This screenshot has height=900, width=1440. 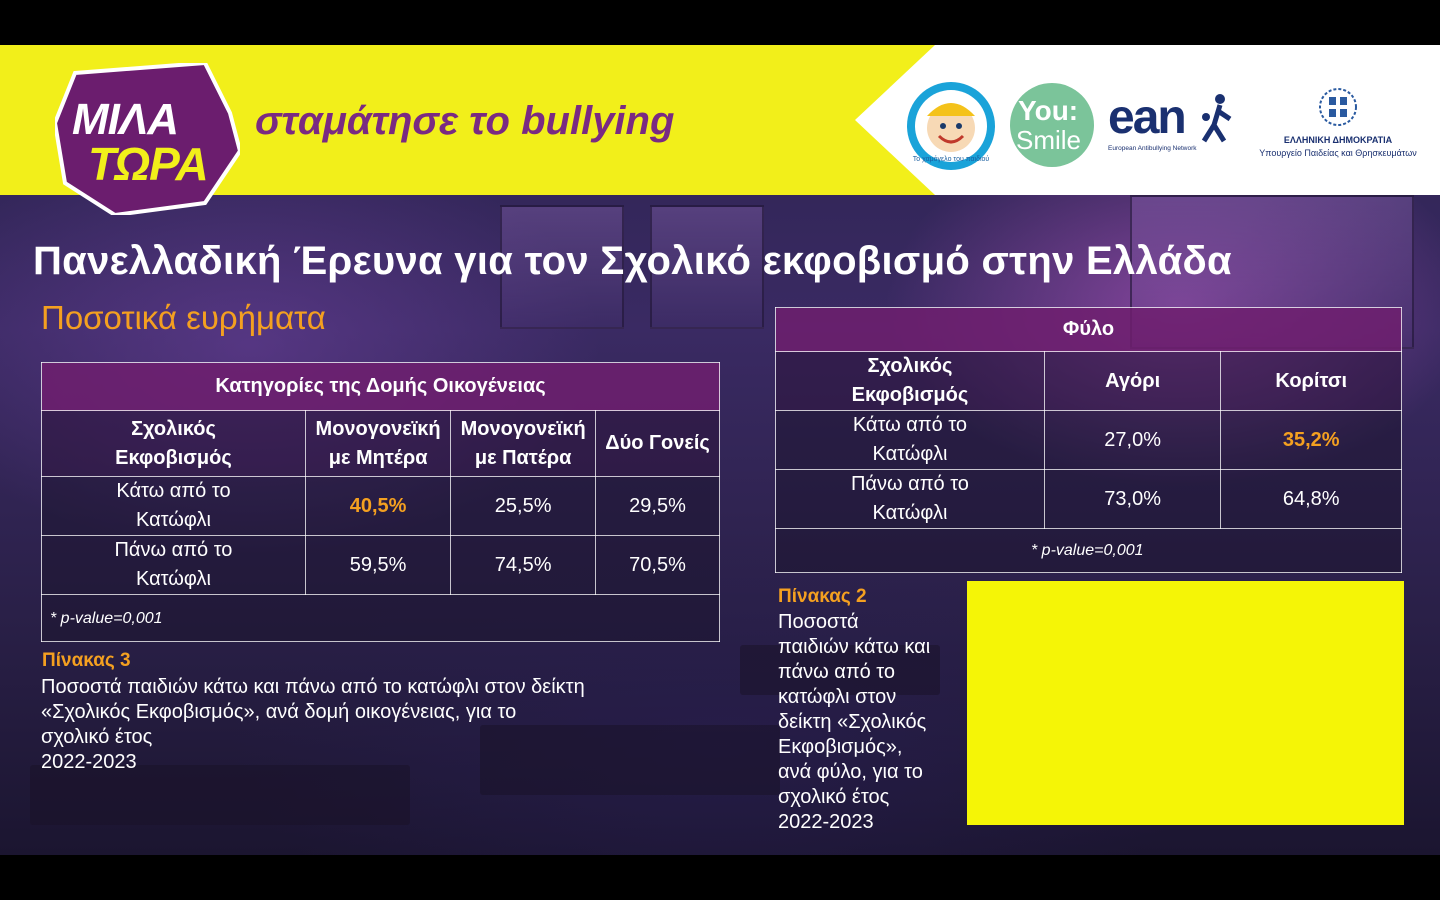 What do you see at coordinates (1311, 381) in the screenshot?
I see `column-header: Κορίτσι` at bounding box center [1311, 381].